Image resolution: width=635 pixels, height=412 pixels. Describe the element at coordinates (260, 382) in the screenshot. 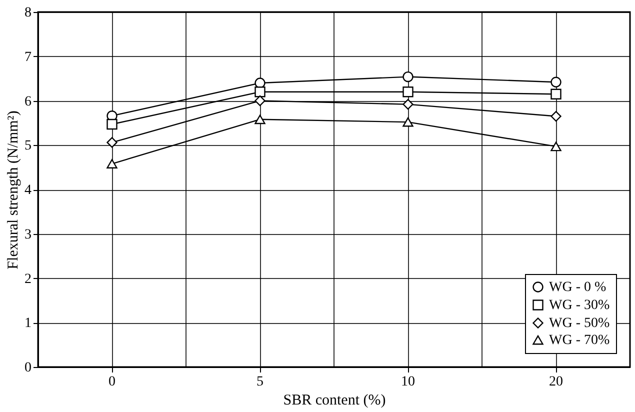

I see `x-tick-label: 5` at that location.